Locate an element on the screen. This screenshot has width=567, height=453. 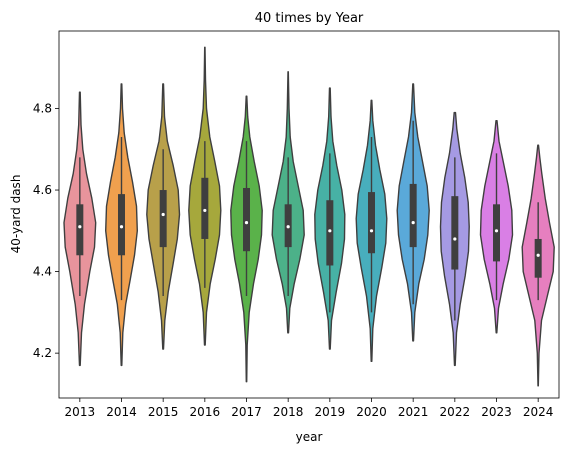
median-dot-2018 is located at coordinates (288, 227).